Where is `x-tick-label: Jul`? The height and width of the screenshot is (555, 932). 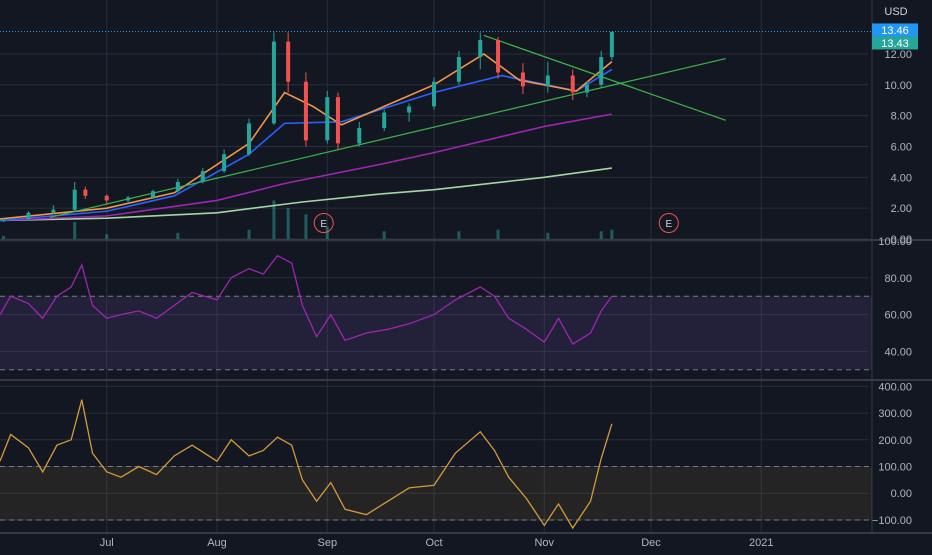 x-tick-label: Jul is located at coordinates (107, 543).